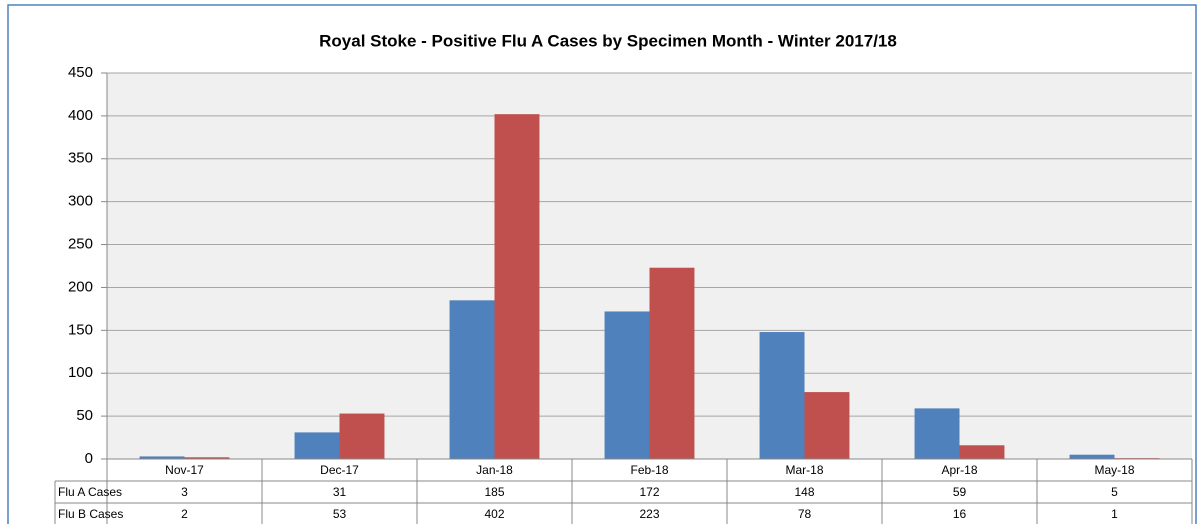 This screenshot has height=524, width=1200. I want to click on table-cell: 402, so click(494, 514).